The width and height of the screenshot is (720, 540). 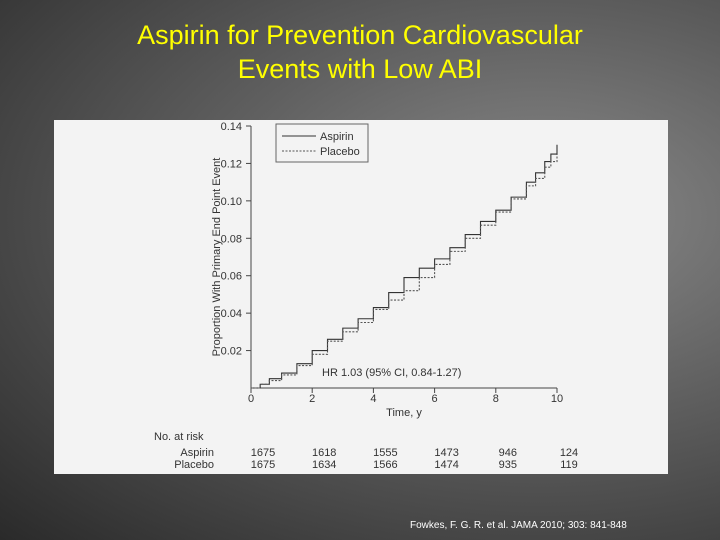 What do you see at coordinates (446, 453) in the screenshot?
I see `at-risk-value: 1473` at bounding box center [446, 453].